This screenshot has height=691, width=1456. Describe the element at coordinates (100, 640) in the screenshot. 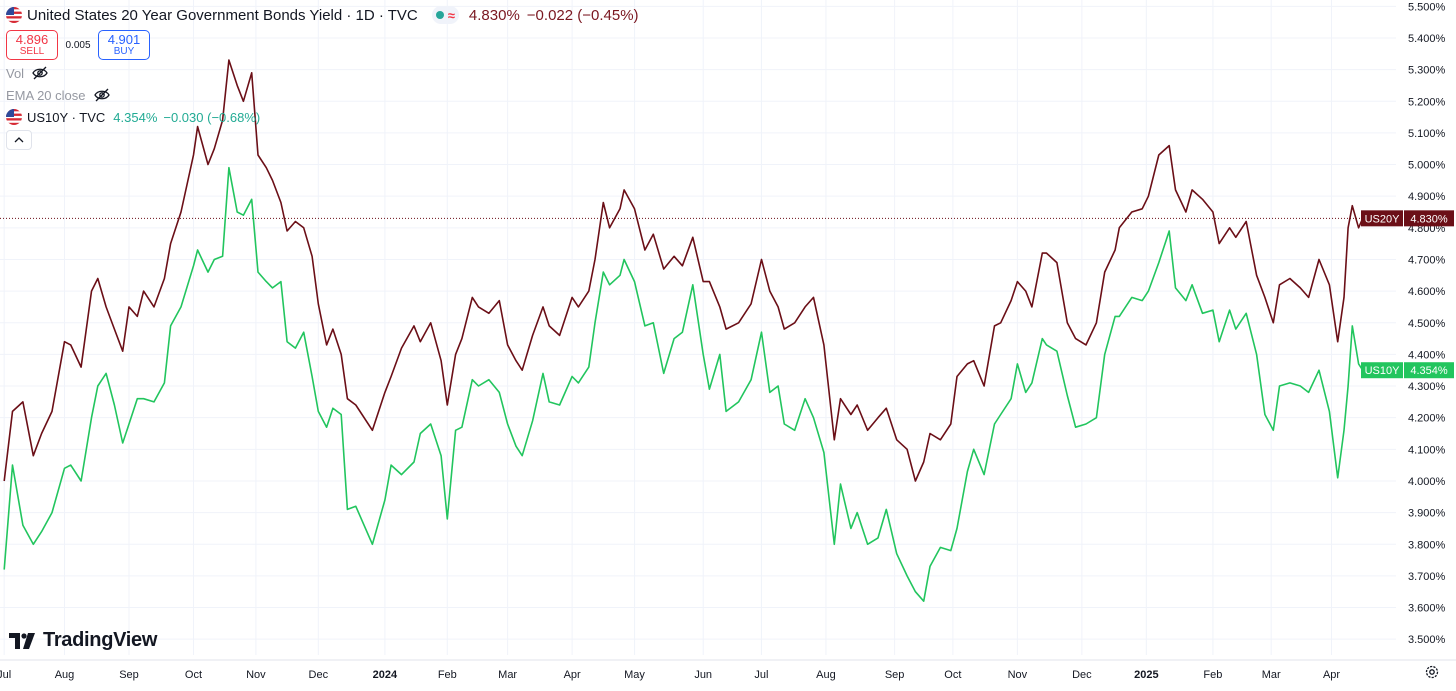

I see `brand-name: TradingView` at that location.